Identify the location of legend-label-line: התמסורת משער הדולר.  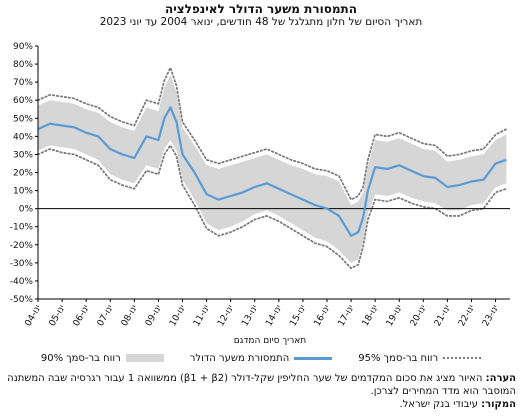
(239, 358).